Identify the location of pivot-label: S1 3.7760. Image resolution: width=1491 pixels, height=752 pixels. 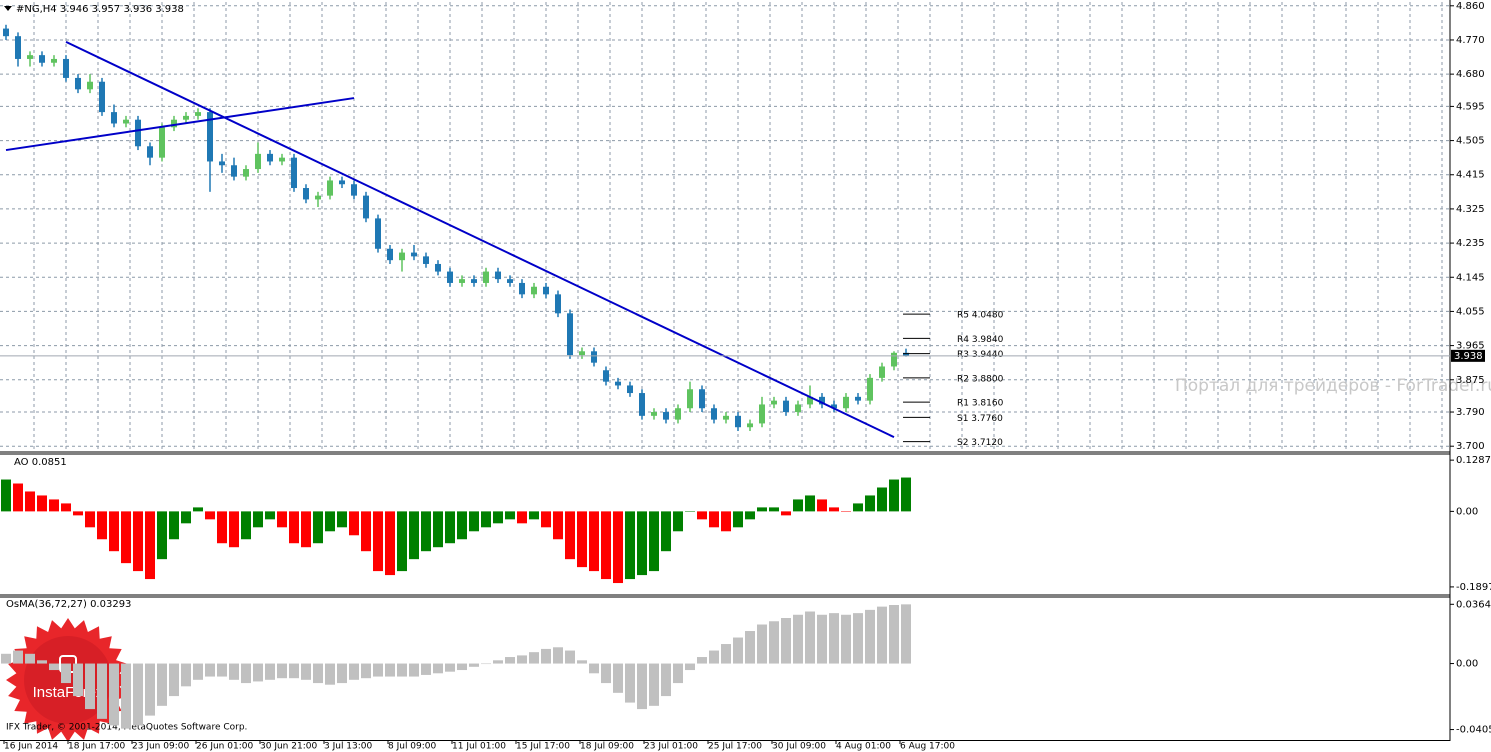
(980, 419).